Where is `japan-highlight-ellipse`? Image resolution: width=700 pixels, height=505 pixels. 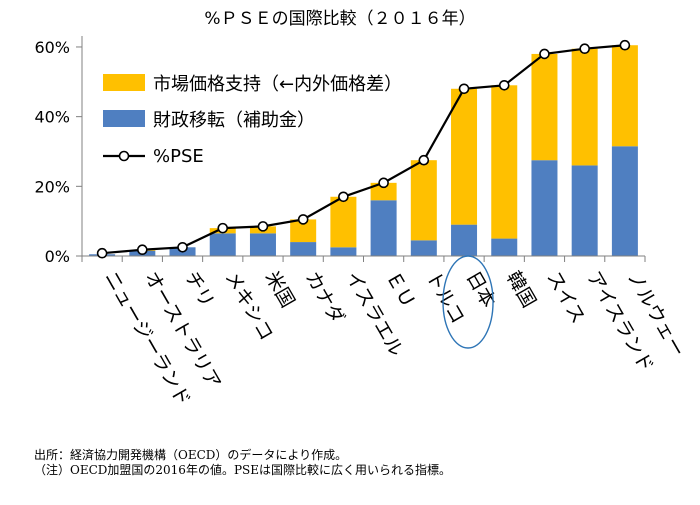 japan-highlight-ellipse is located at coordinates (468, 302).